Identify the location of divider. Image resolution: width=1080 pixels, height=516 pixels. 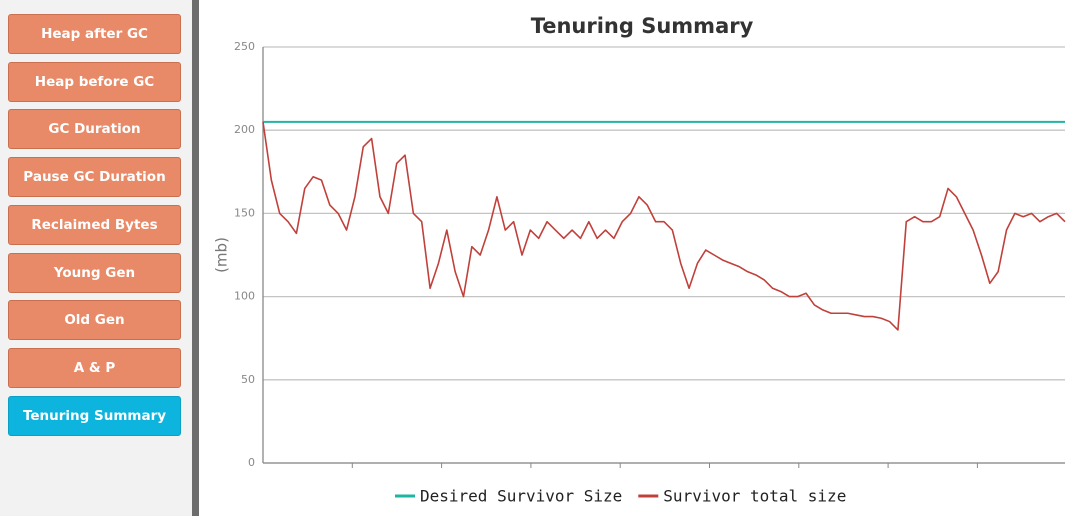
(195, 258).